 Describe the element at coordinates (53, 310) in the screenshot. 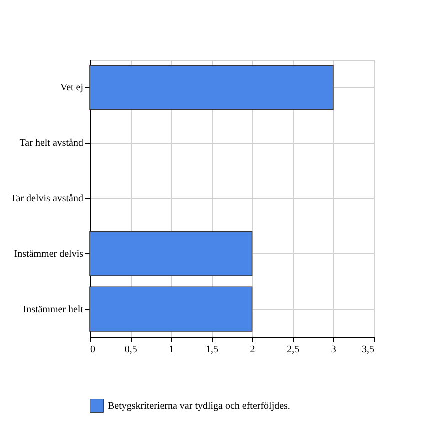

I see `y-tick-label: Instämmer helt` at that location.